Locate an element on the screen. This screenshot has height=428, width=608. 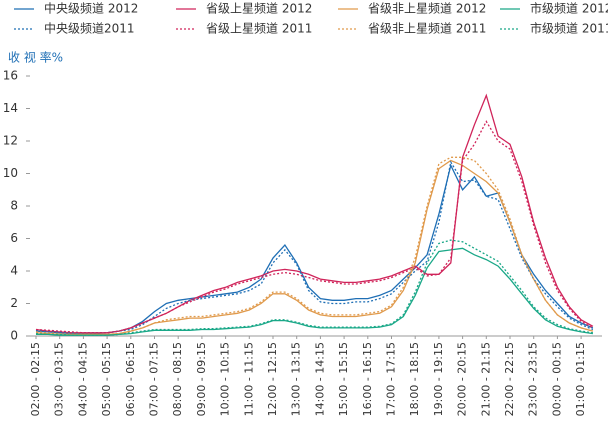
y-tick-label: 16 is located at coordinates (10, 76).